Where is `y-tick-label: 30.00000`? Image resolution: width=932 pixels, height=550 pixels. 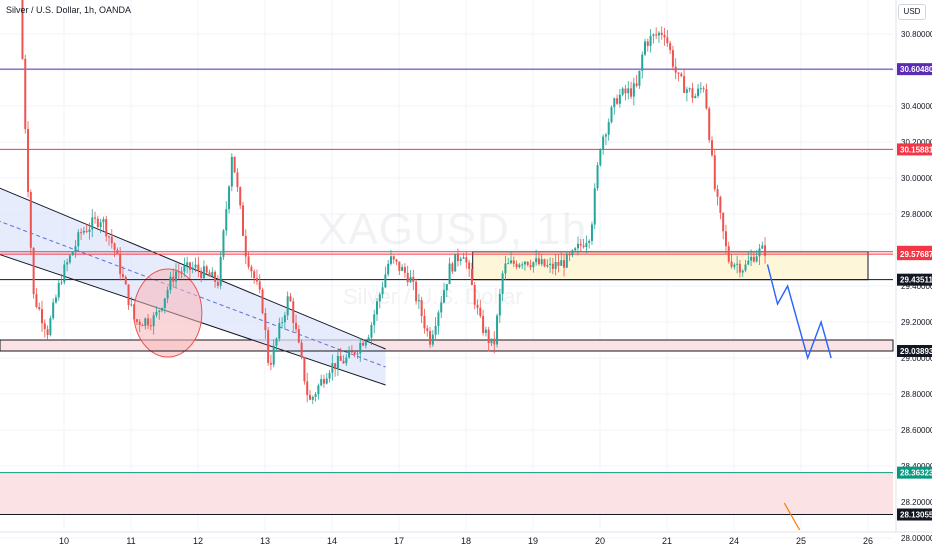 y-tick-label: 30.00000 is located at coordinates (916, 178).